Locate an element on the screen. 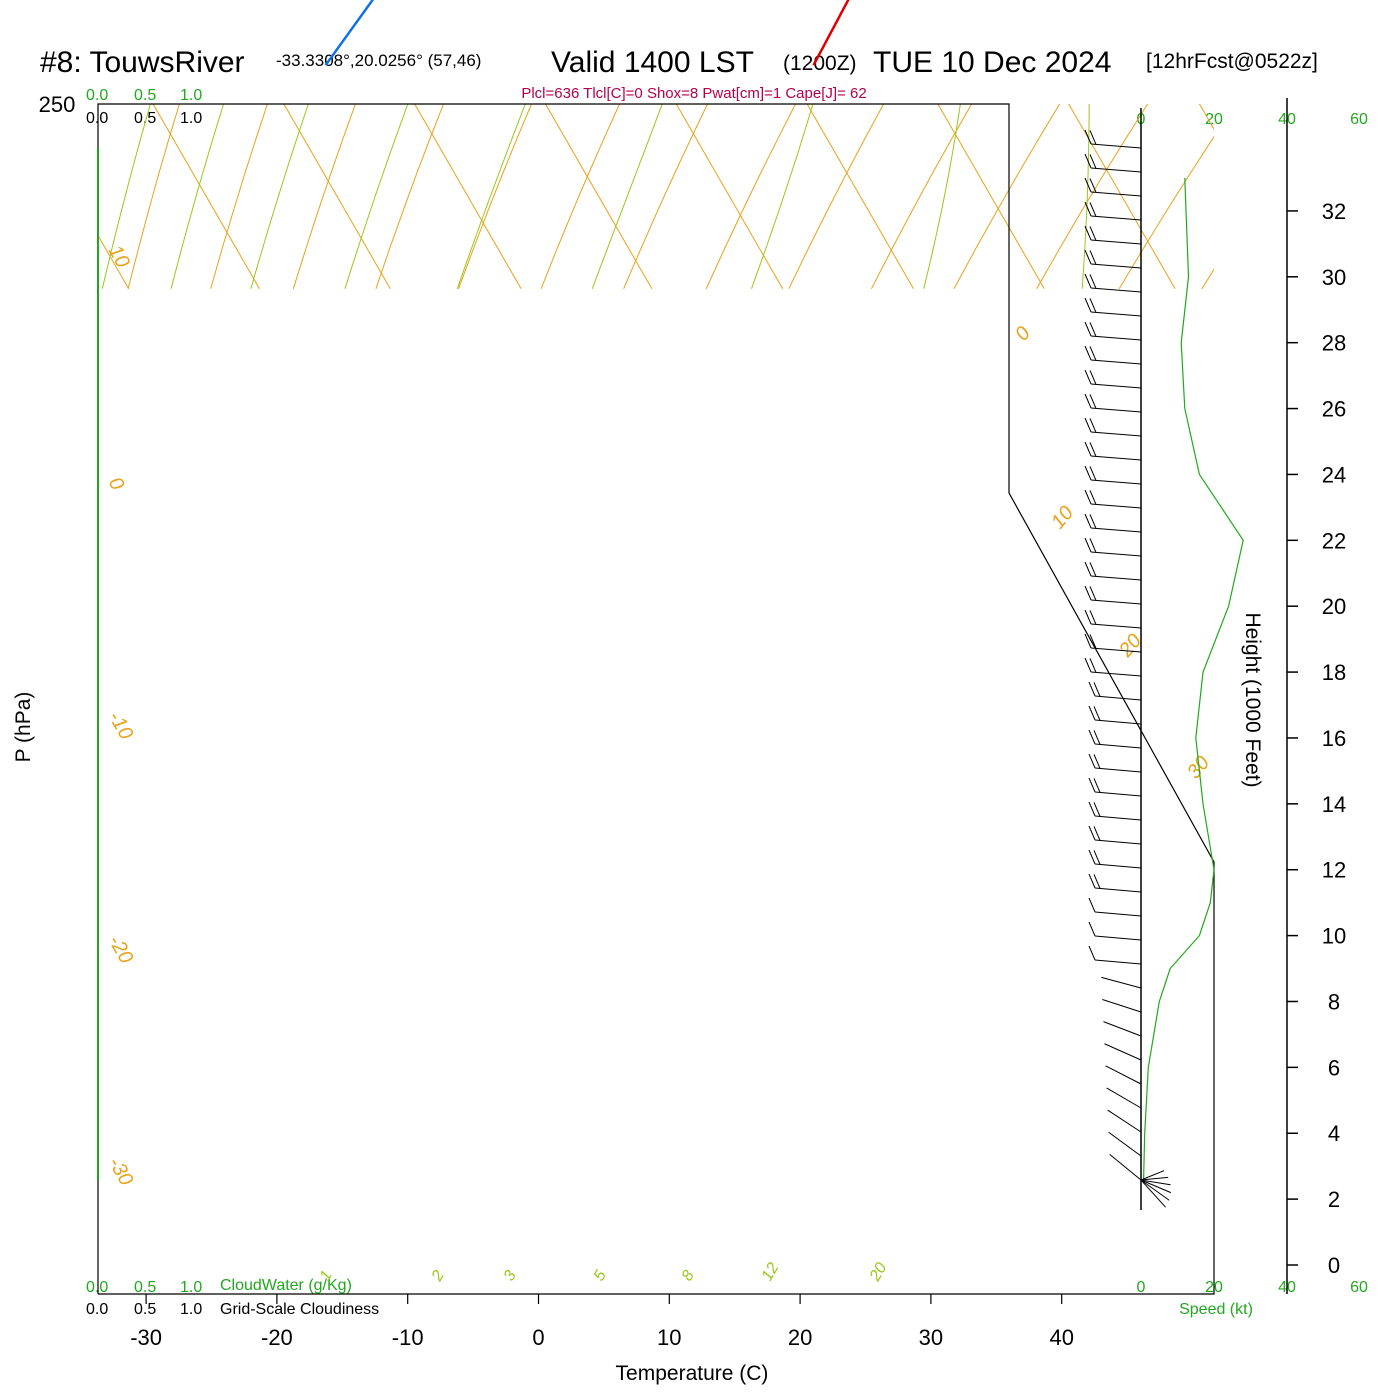 This screenshot has width=1400, height=1400. x-tick-label: 40 is located at coordinates (1061, 1337).